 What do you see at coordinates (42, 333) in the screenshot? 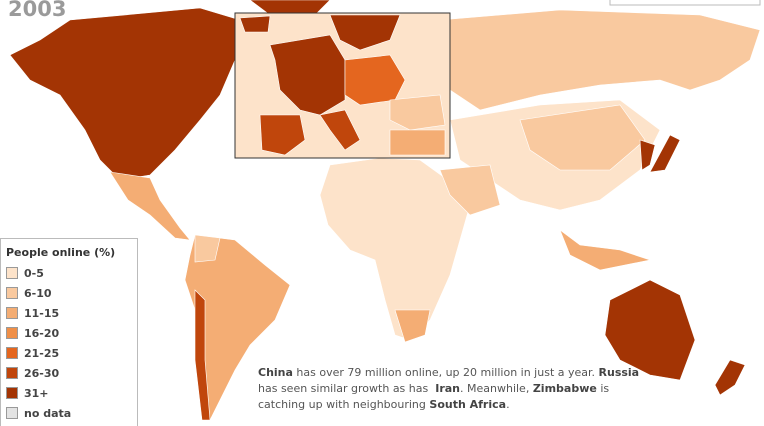
I see `legend-label: 16-20` at bounding box center [42, 333].